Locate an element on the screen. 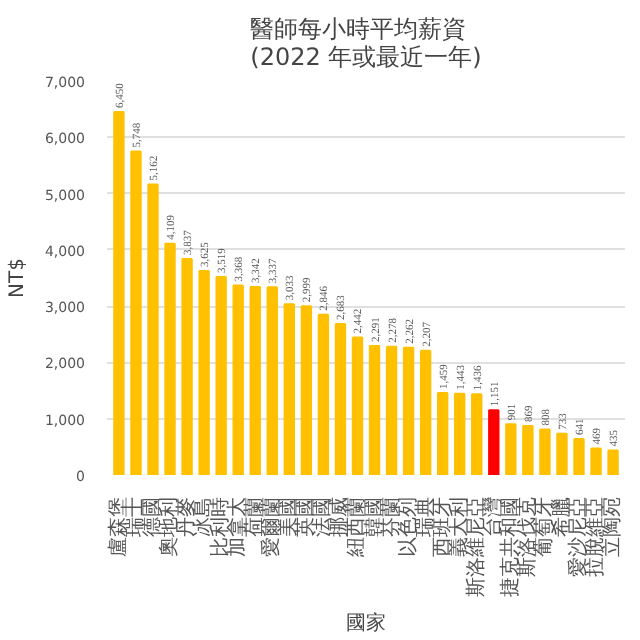  y-axis-title: NT$ is located at coordinates (17, 278).